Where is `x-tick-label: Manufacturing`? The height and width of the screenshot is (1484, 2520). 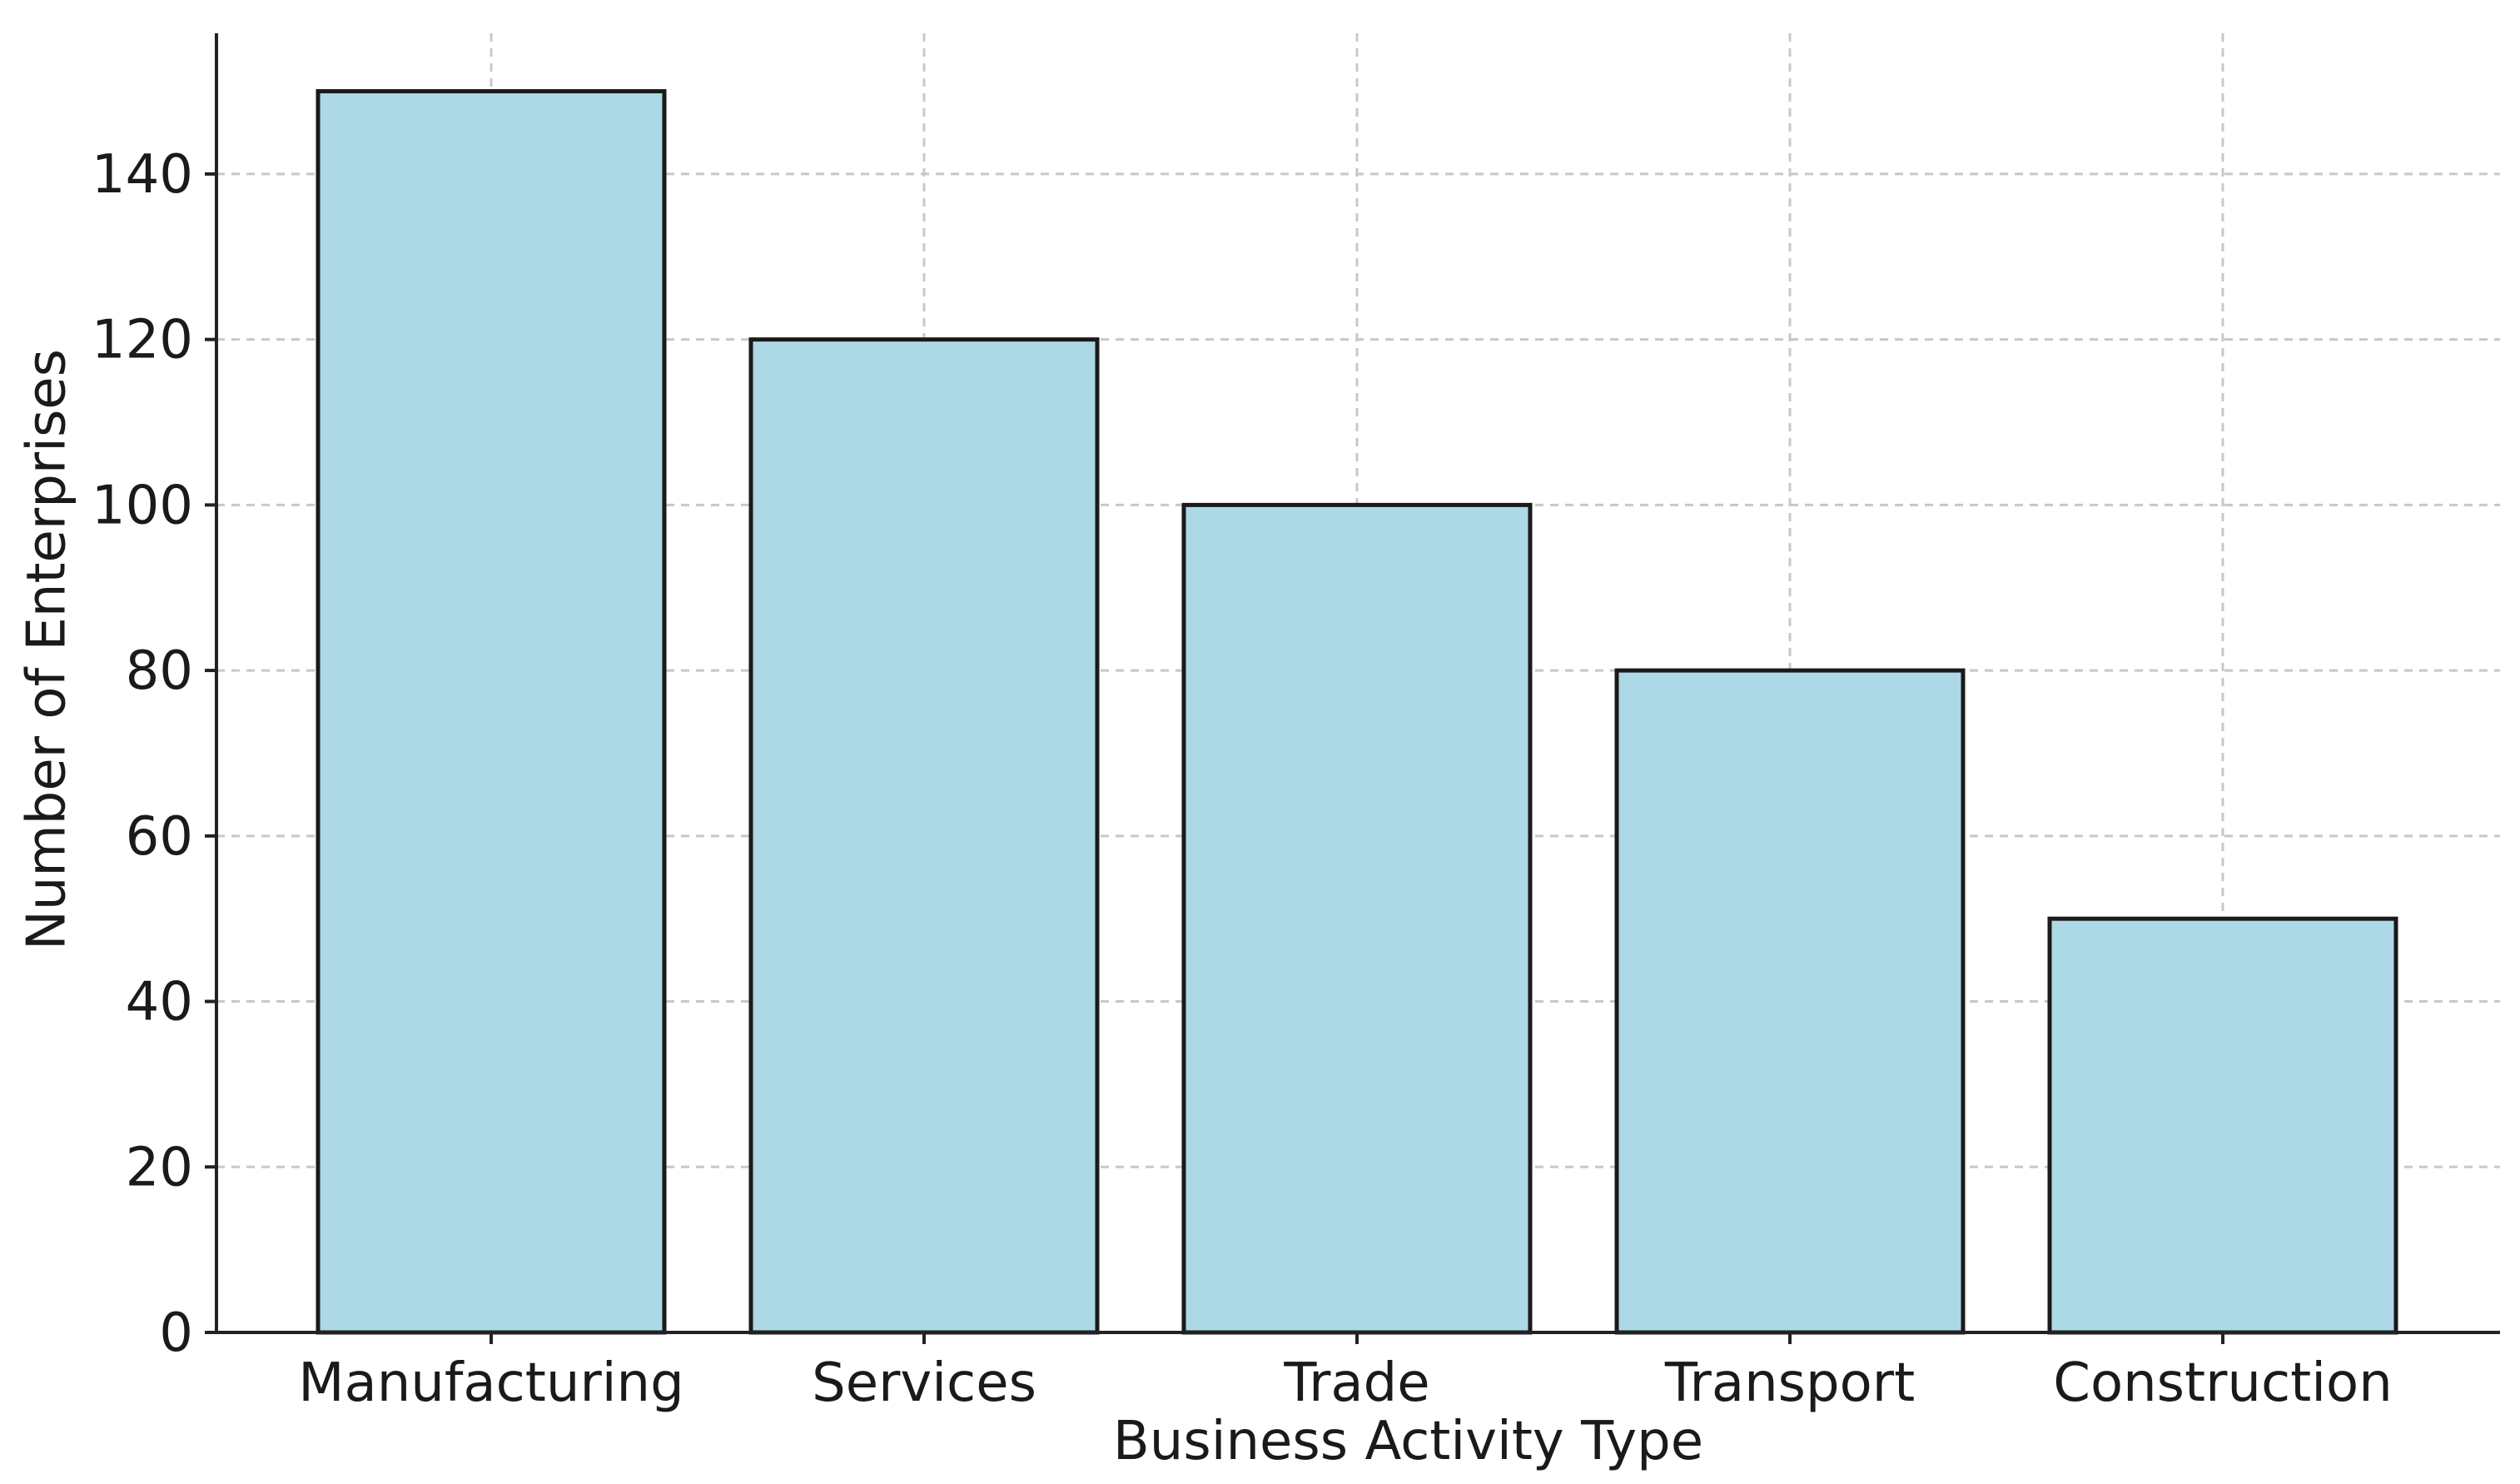
x-tick-label: Manufacturing is located at coordinates (490, 1383).